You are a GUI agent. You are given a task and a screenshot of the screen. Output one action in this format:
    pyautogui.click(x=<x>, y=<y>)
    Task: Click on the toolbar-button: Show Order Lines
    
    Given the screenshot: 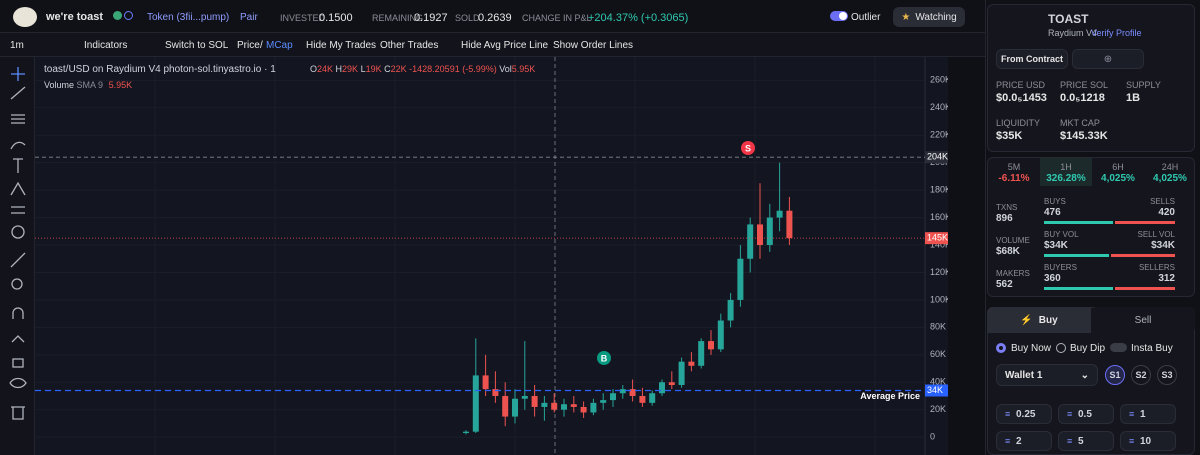 What is the action you would take?
    pyautogui.click(x=593, y=45)
    